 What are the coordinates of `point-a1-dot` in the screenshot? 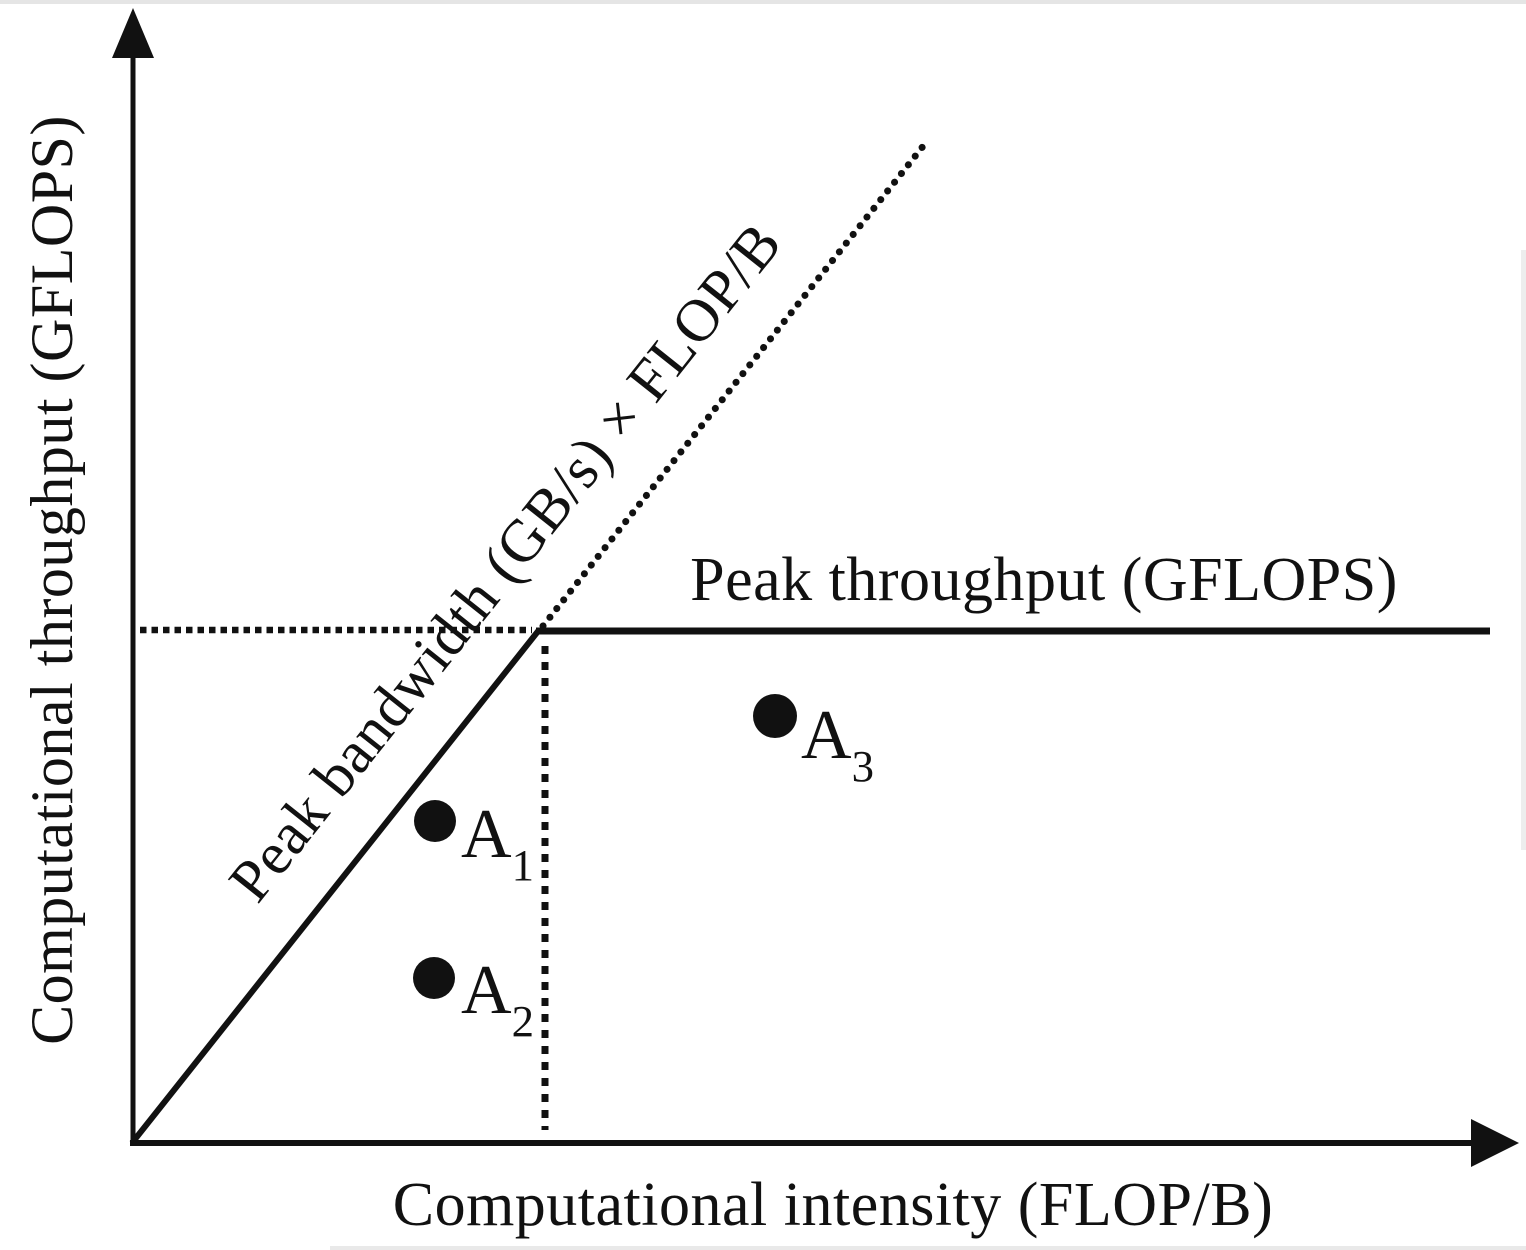 It's located at (435, 821).